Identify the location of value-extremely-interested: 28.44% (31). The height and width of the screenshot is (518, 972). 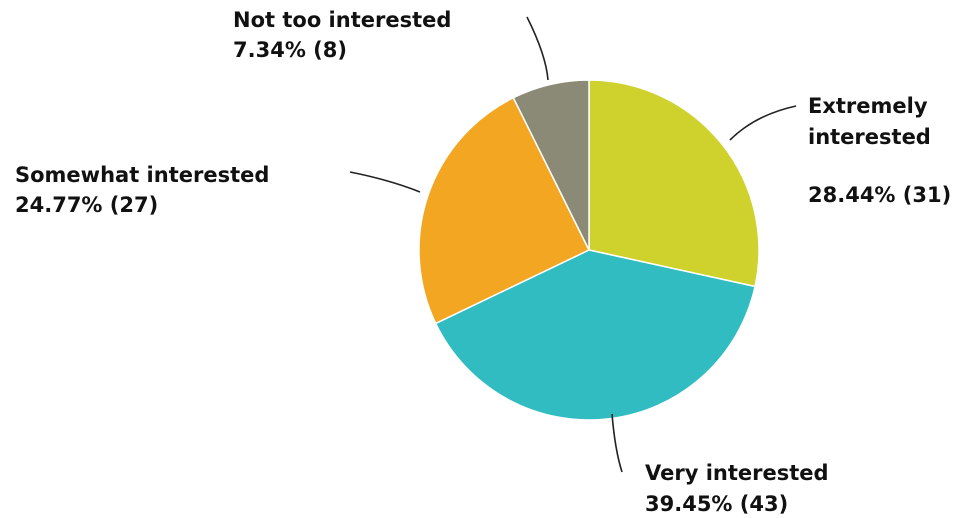
(879, 195).